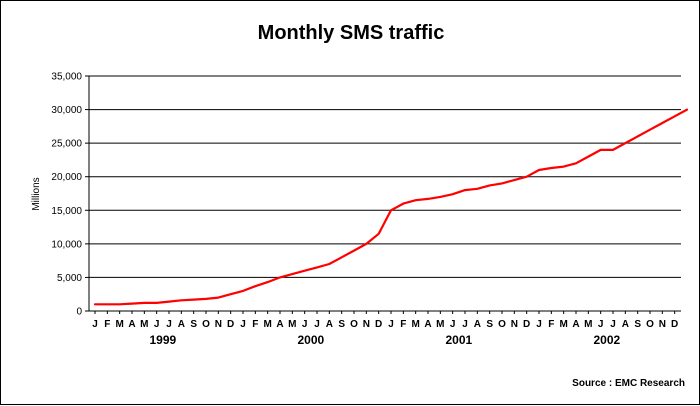 The image size is (700, 406). Describe the element at coordinates (36, 193) in the screenshot. I see `y-axis-label: Millions` at that location.